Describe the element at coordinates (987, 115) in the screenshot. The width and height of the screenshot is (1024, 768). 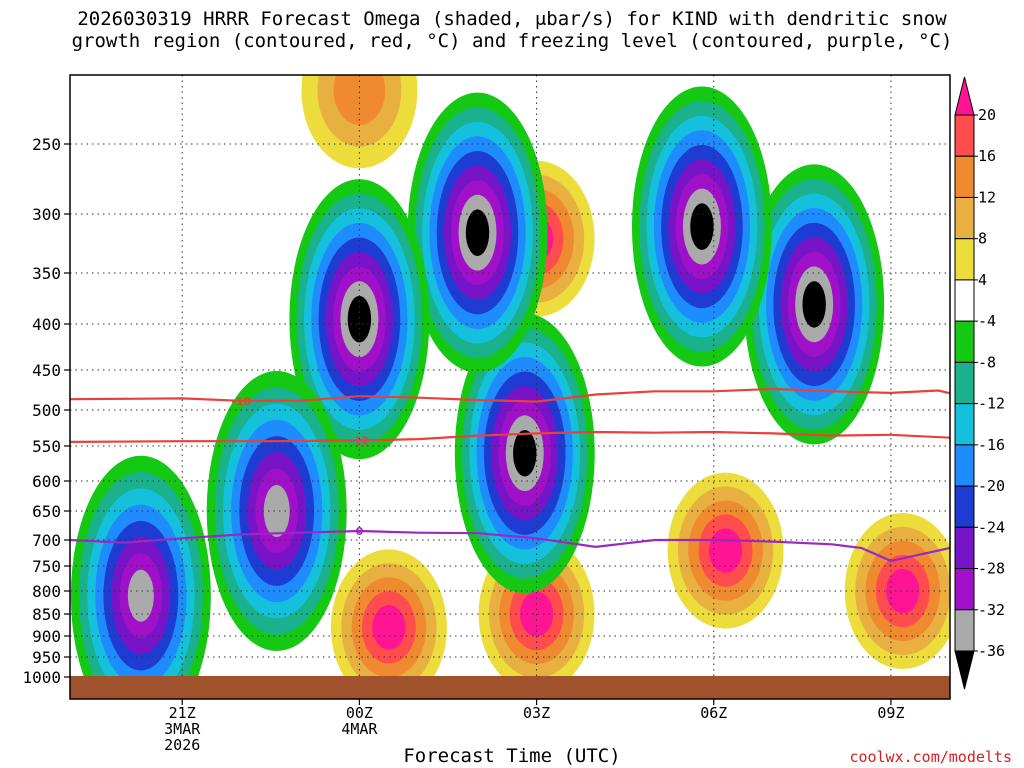
I see `colorbar-label-20: 20` at that location.